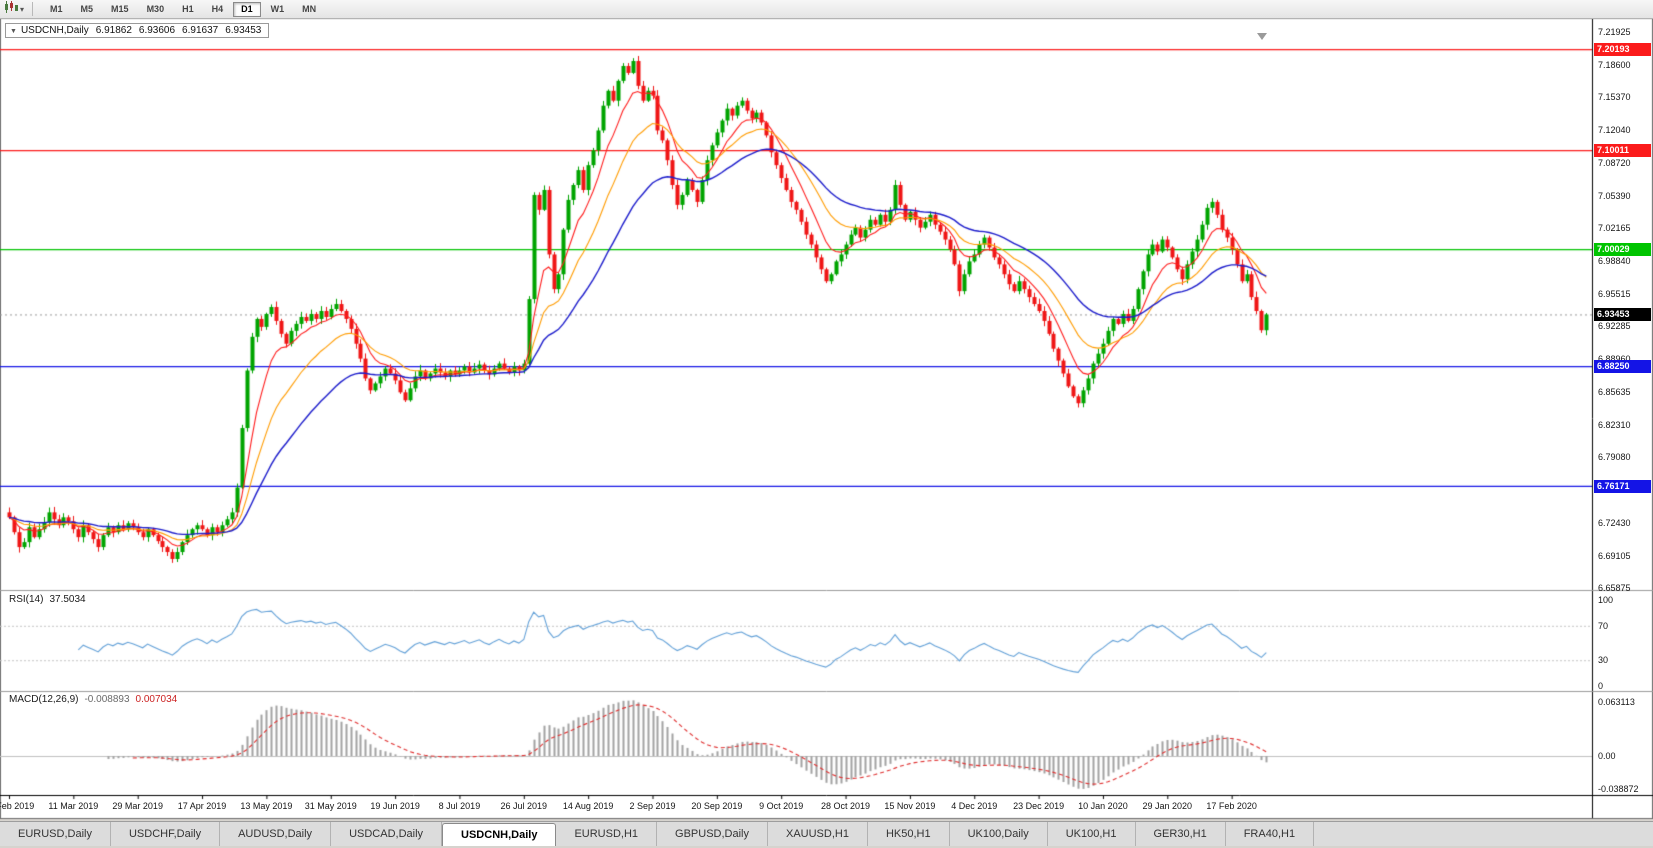 The width and height of the screenshot is (1653, 848). What do you see at coordinates (459, 806) in the screenshot?
I see `date-axis-label: 8 Jul 2019` at bounding box center [459, 806].